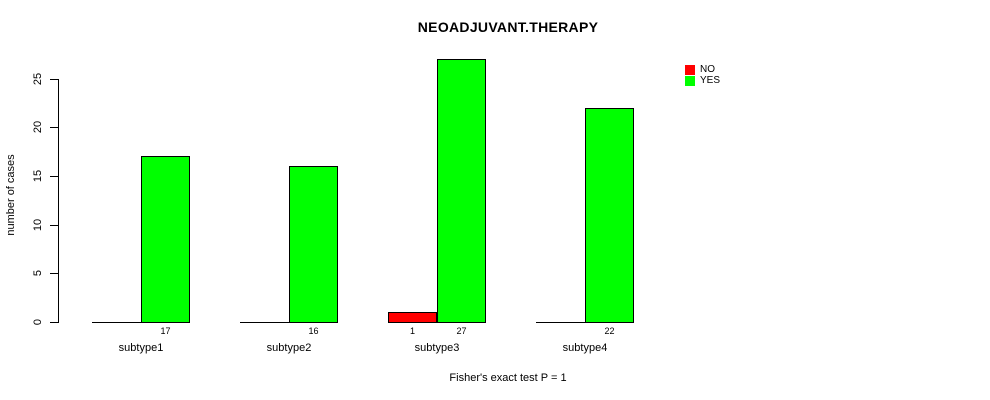 The height and width of the screenshot is (400, 990). Describe the element at coordinates (313, 331) in the screenshot. I see `bar-value-label-yes-subtype2: 16` at that location.